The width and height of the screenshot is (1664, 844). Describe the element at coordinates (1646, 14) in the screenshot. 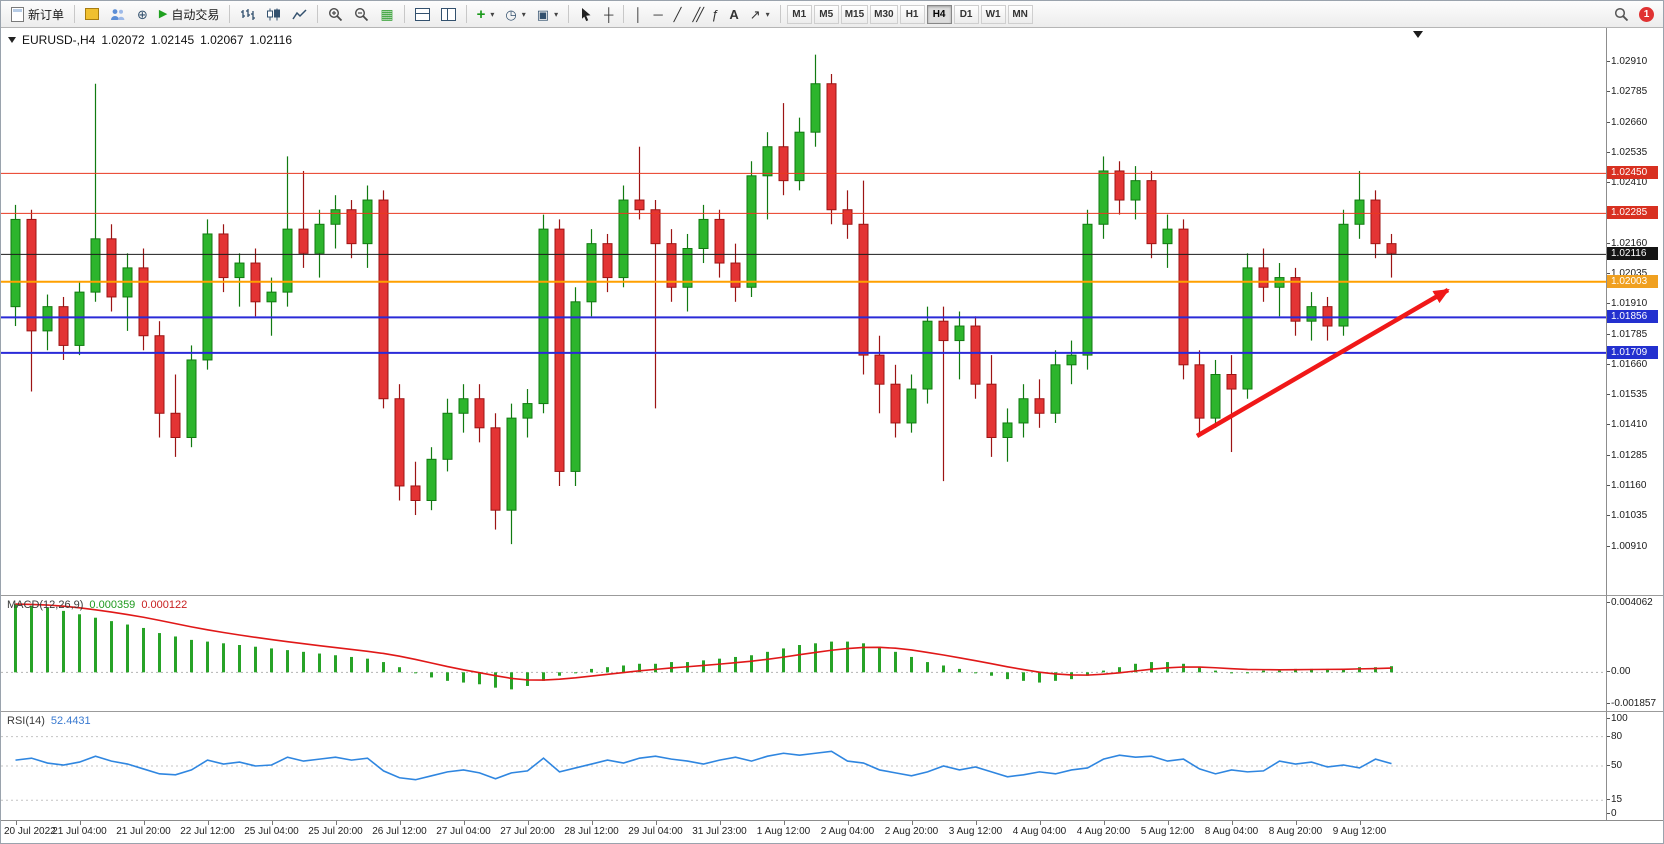

I see `notification-badge: 1` at that location.